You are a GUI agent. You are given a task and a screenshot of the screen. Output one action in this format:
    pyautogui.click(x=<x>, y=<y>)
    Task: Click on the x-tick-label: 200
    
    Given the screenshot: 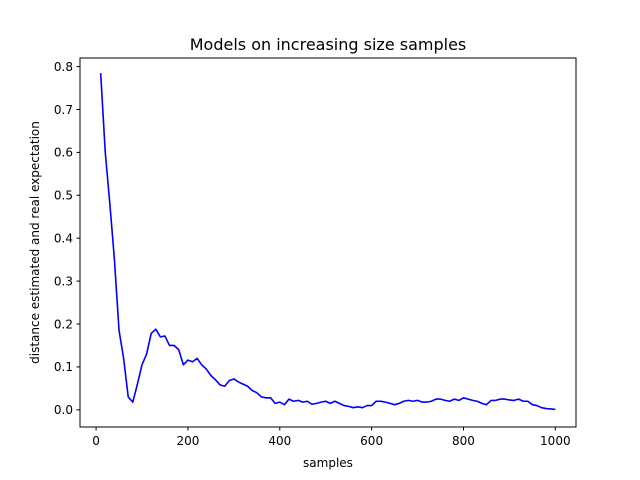 What is the action you would take?
    pyautogui.click(x=187, y=441)
    